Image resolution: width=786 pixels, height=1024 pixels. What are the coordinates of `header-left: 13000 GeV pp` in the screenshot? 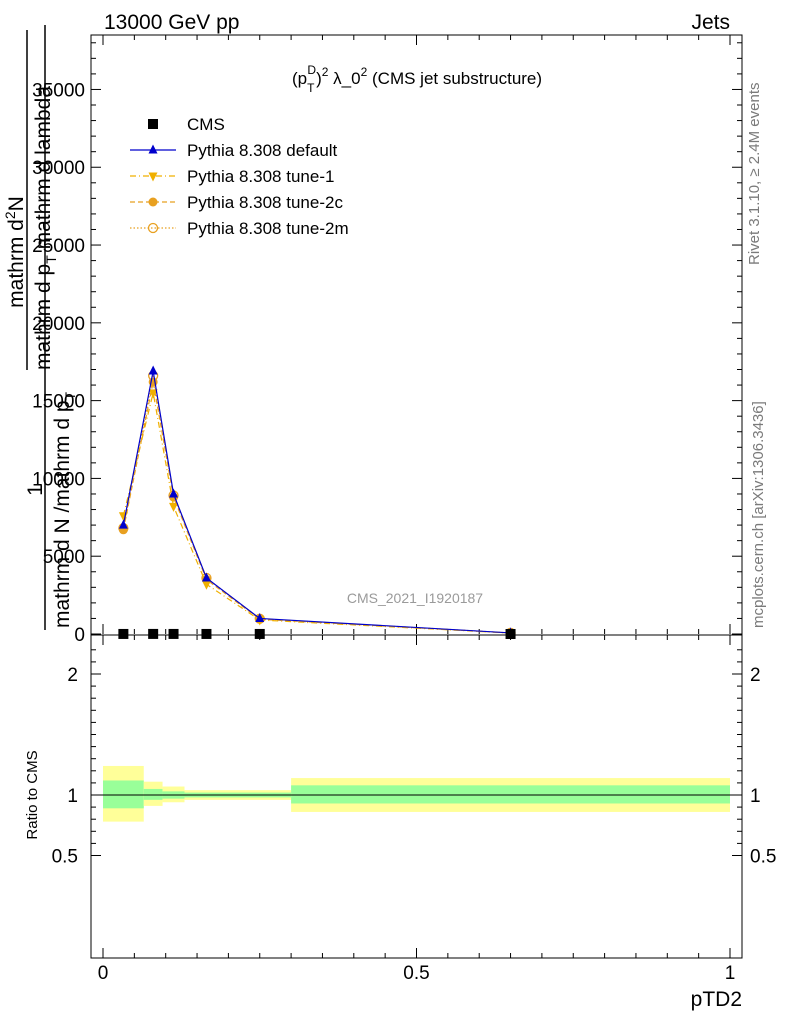 It's located at (171, 22).